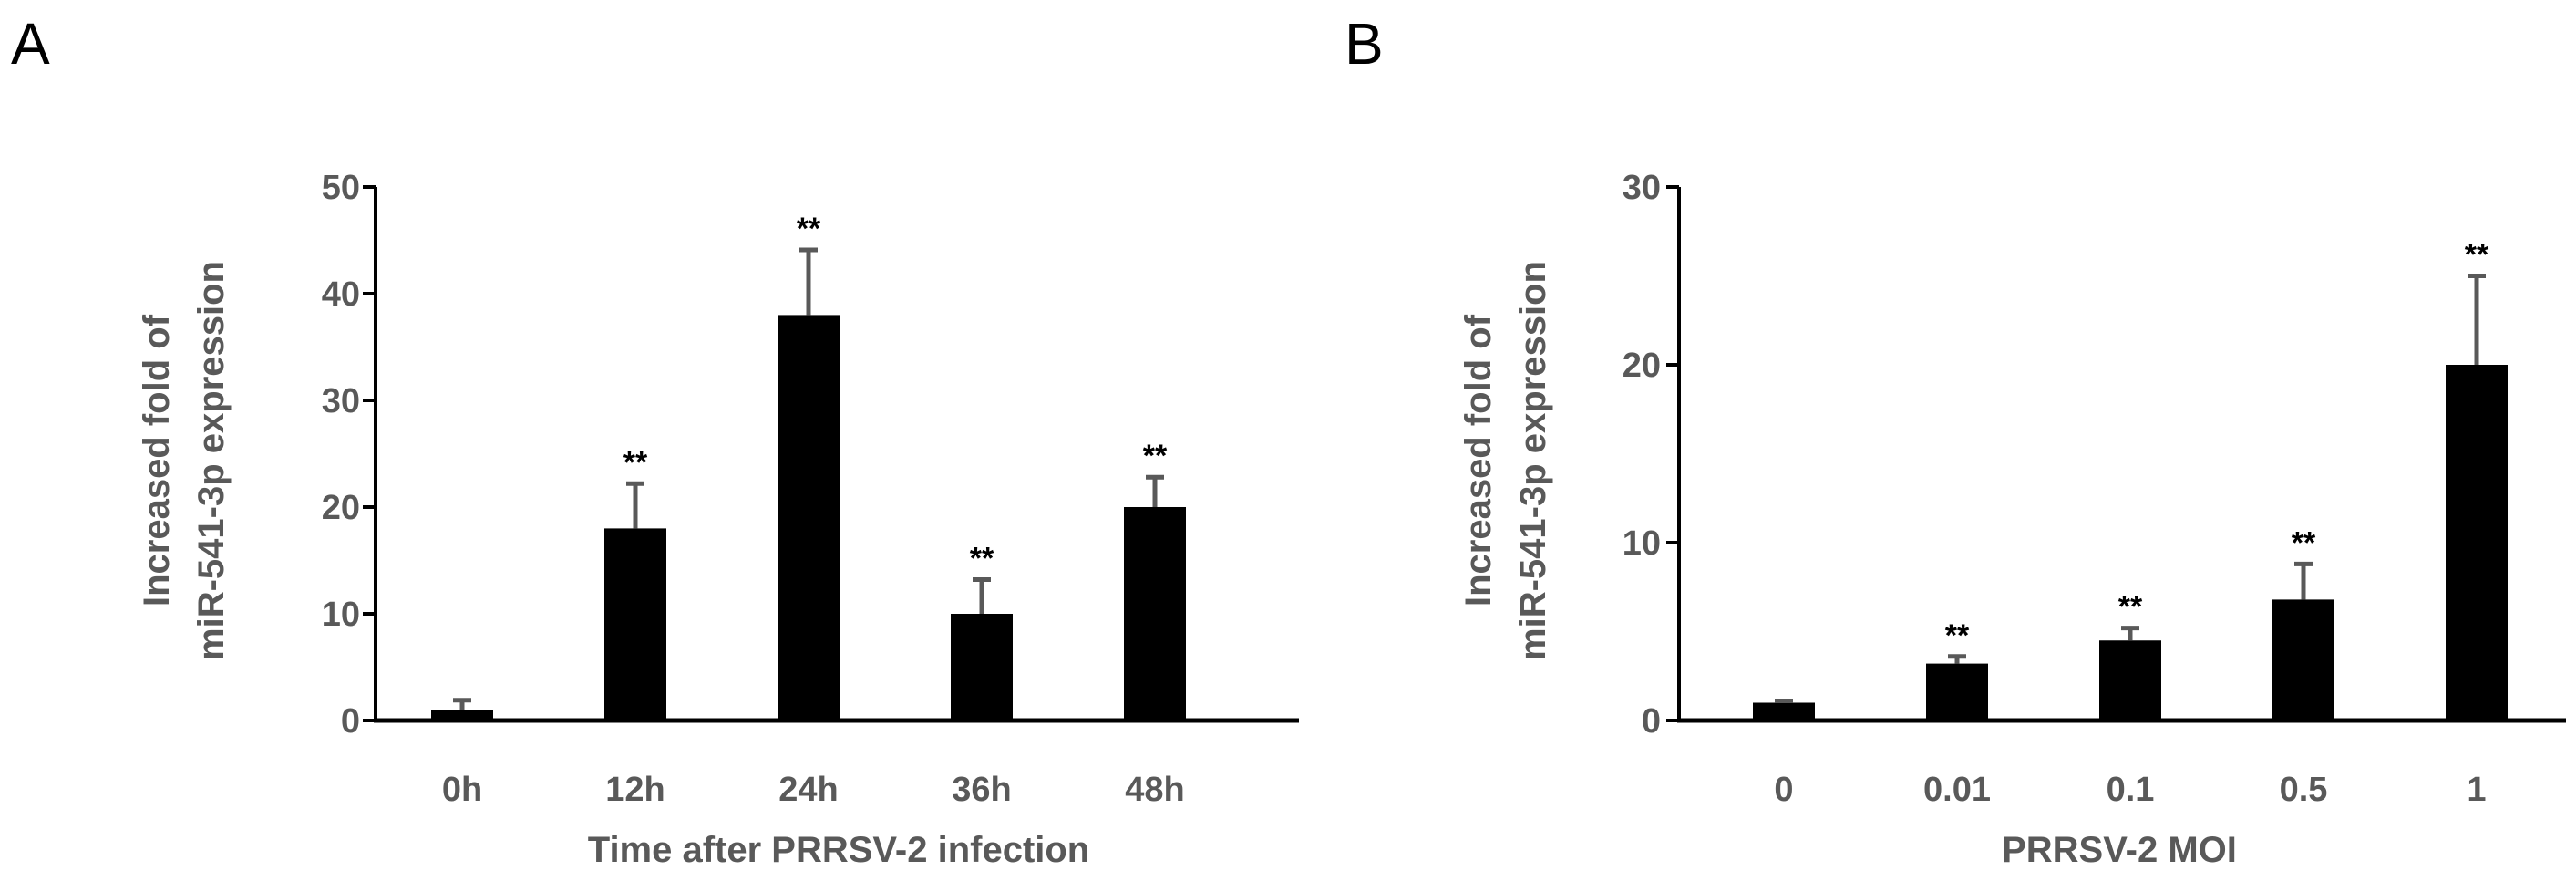 The image size is (2576, 881). I want to click on y-tick-label-a: 30, so click(341, 401).